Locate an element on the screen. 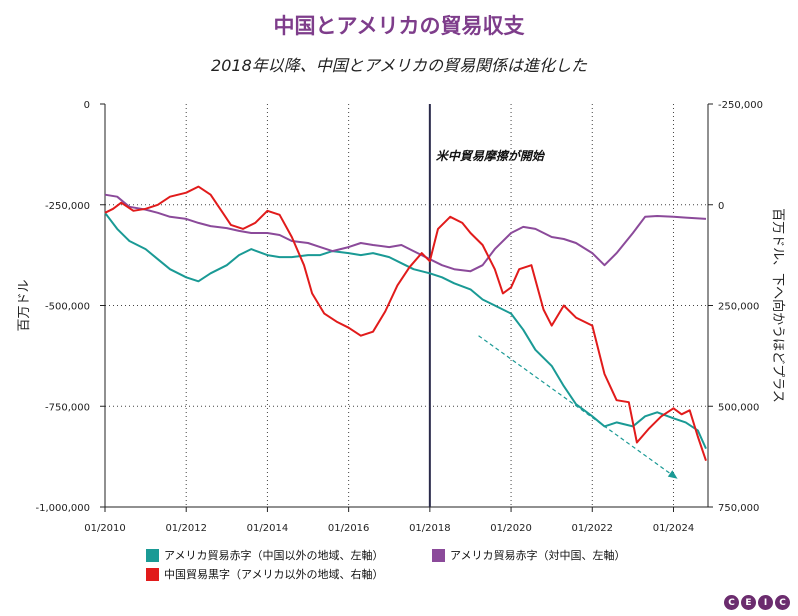 This screenshot has width=798, height=616. event-annotation: 米中貿易摩擦が開始 is located at coordinates (491, 156).